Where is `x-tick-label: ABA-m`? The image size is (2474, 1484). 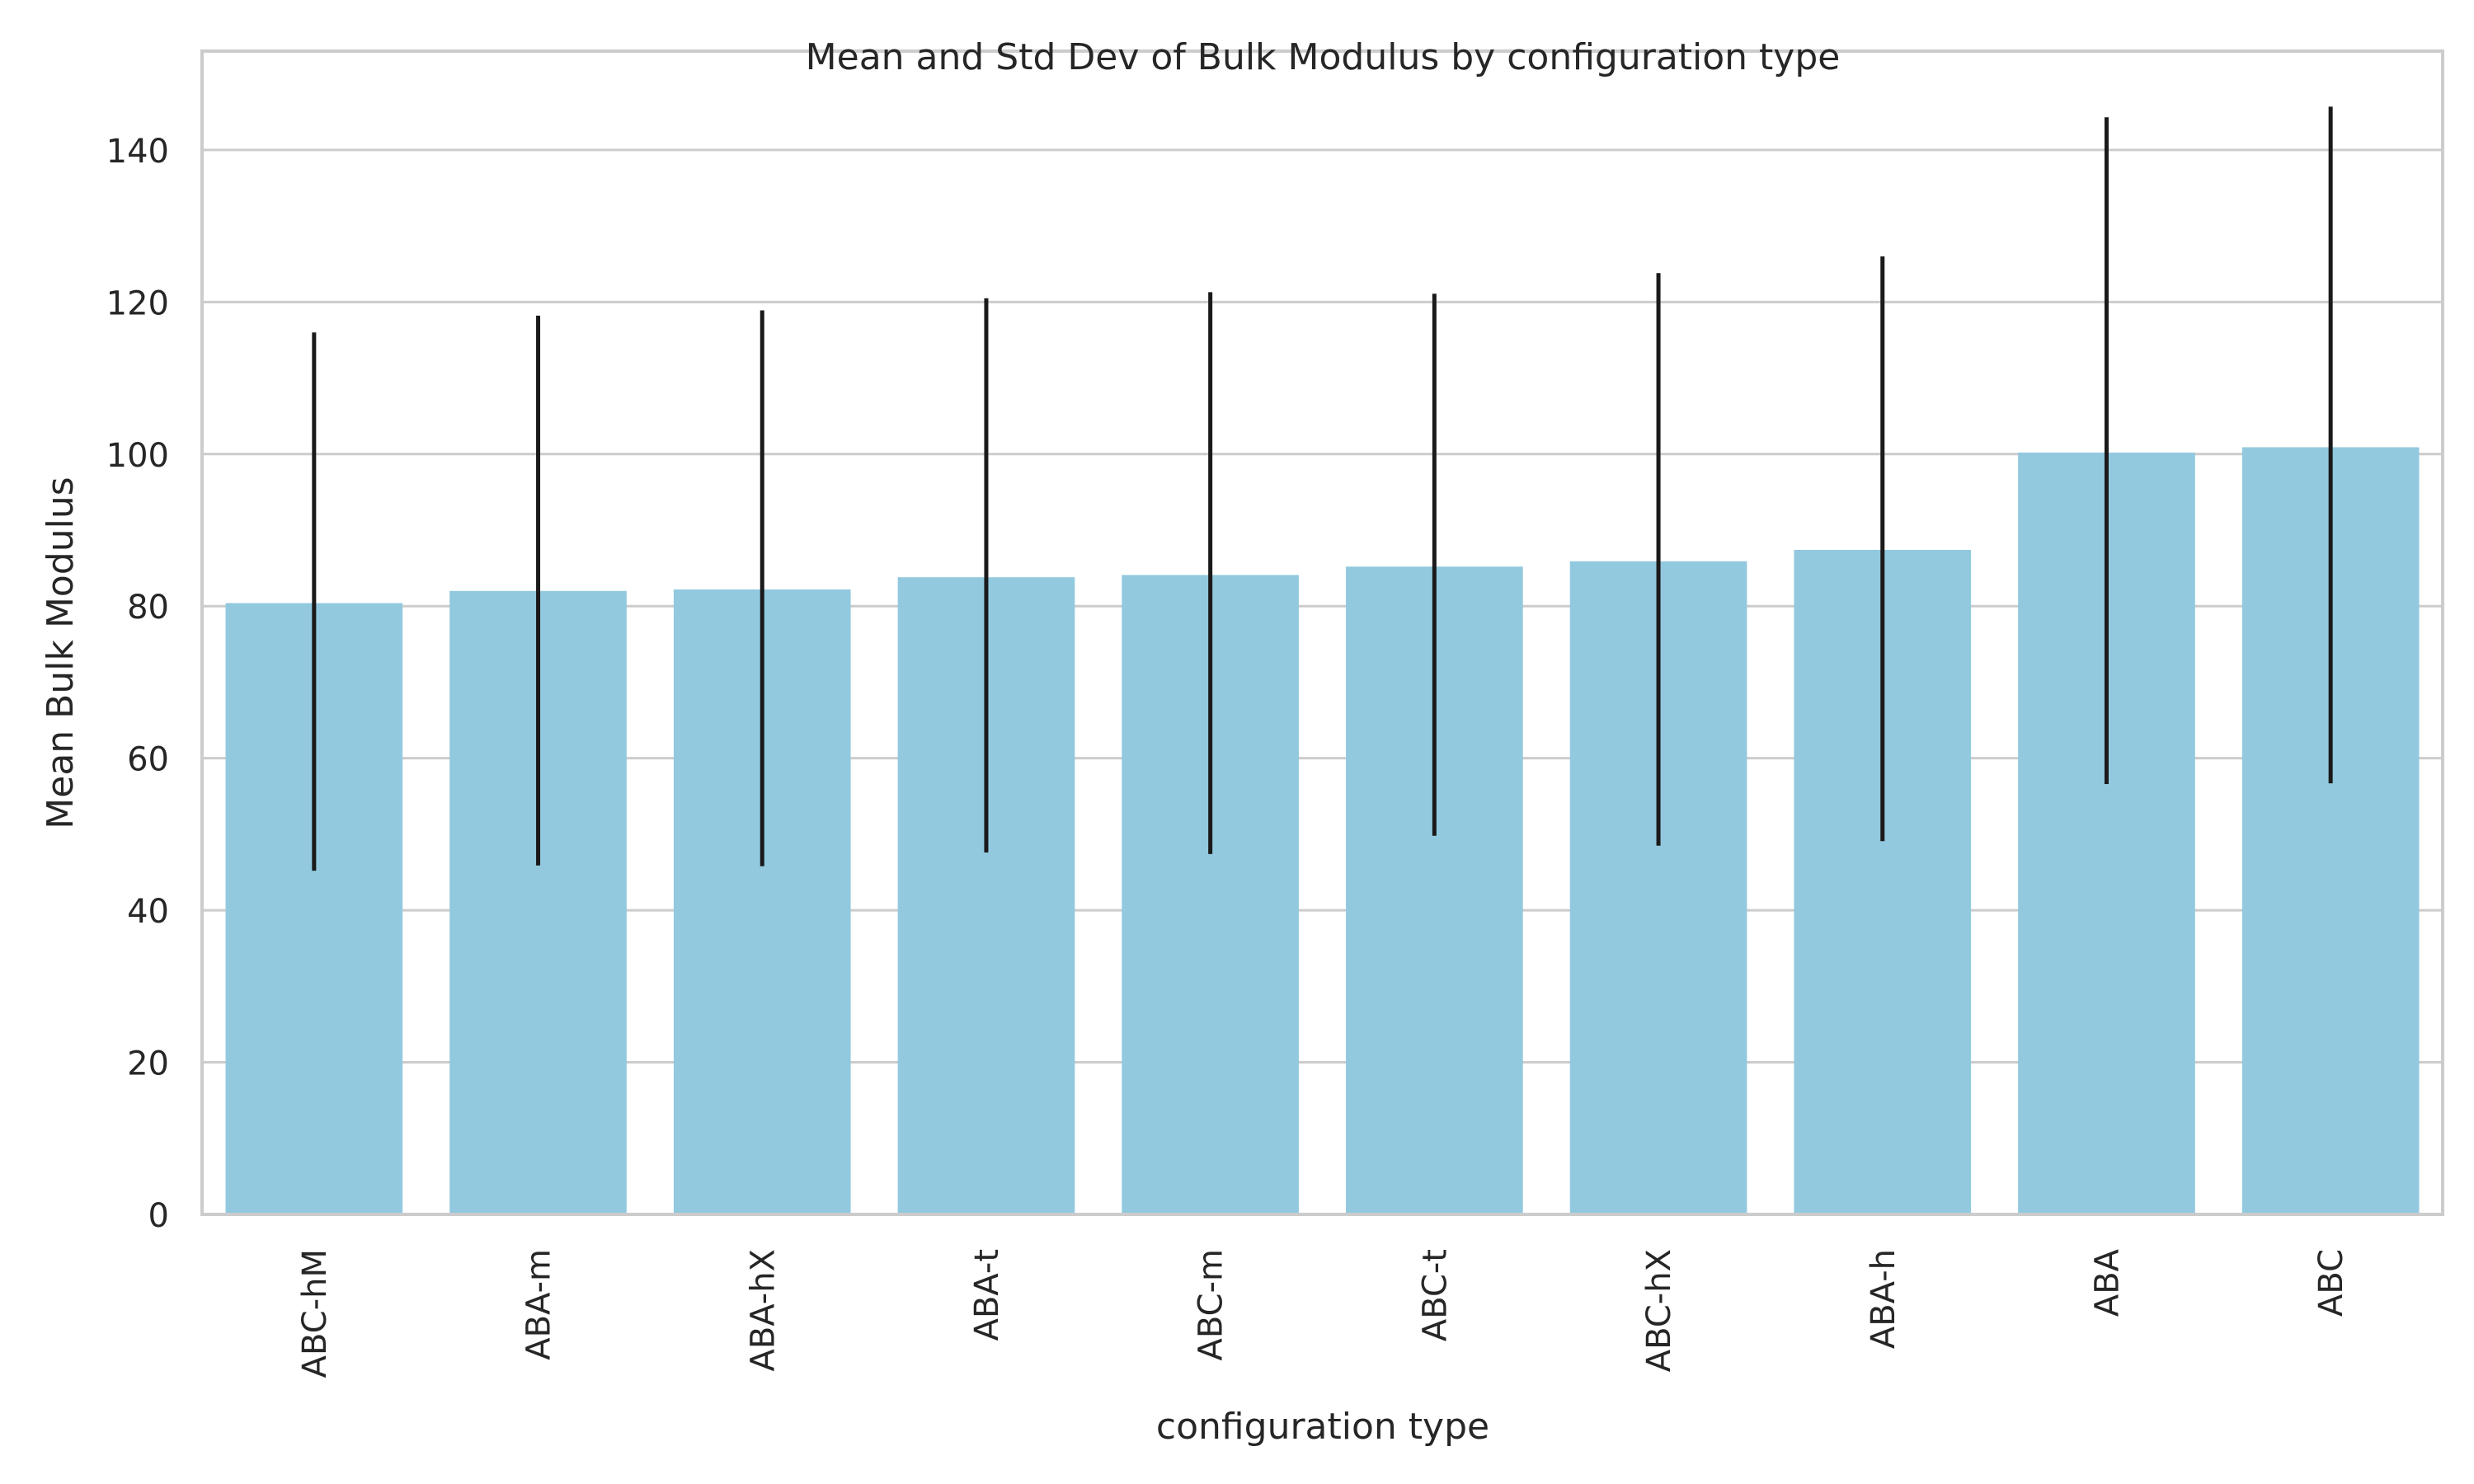
x-tick-label: ABA-m is located at coordinates (539, 1304).